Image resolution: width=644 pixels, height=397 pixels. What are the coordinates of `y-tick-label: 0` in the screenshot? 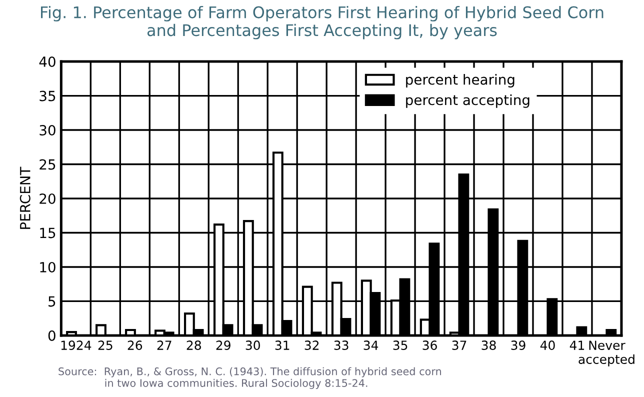 It's located at (52, 335).